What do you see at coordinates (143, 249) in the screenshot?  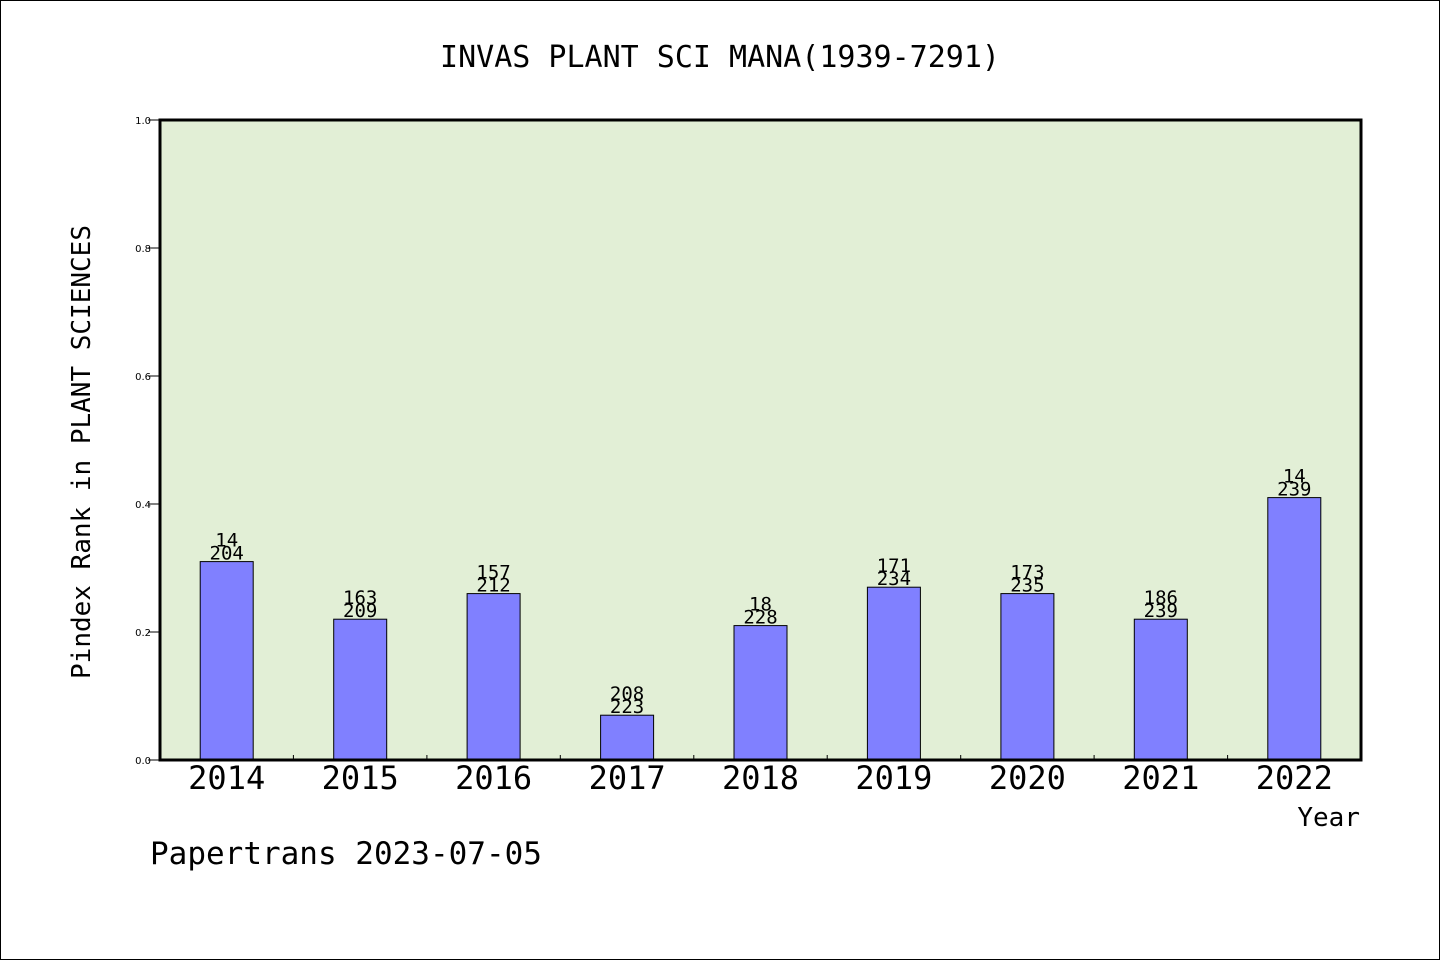 I see `y-tick-label-0.8: 0.8` at bounding box center [143, 249].